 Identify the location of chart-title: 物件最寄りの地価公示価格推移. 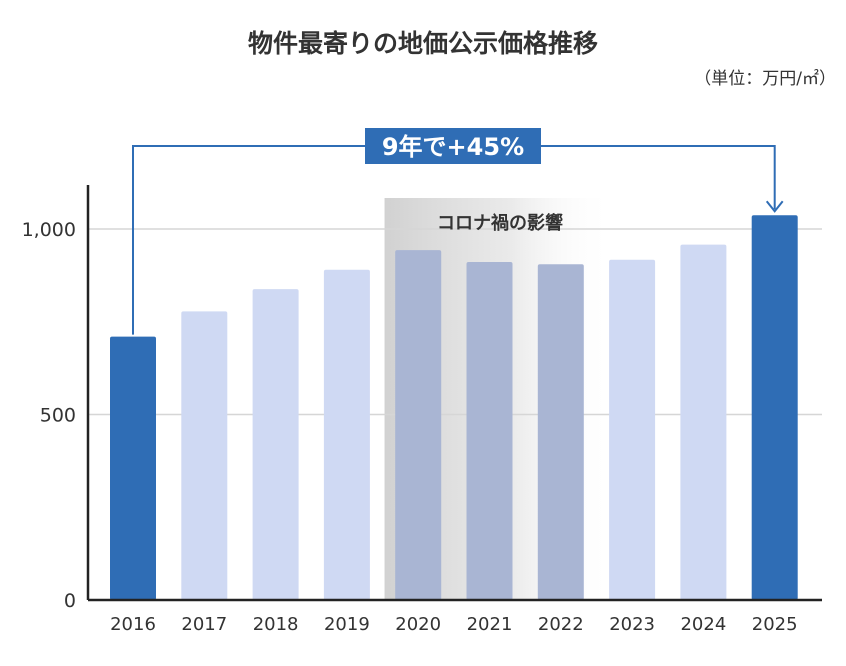
(423, 43).